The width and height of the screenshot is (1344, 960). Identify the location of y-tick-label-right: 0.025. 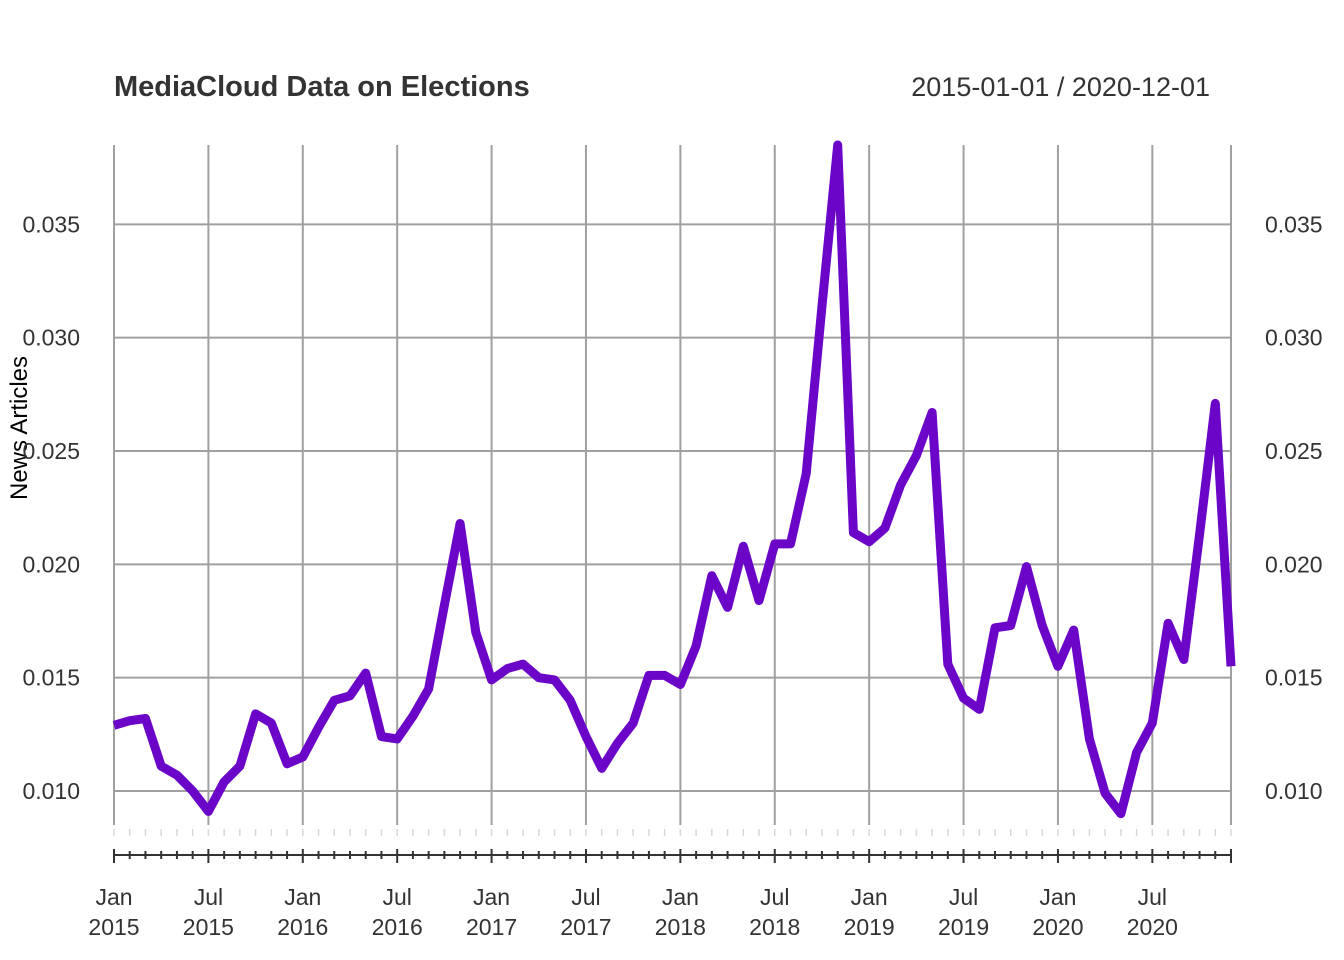
(1294, 451).